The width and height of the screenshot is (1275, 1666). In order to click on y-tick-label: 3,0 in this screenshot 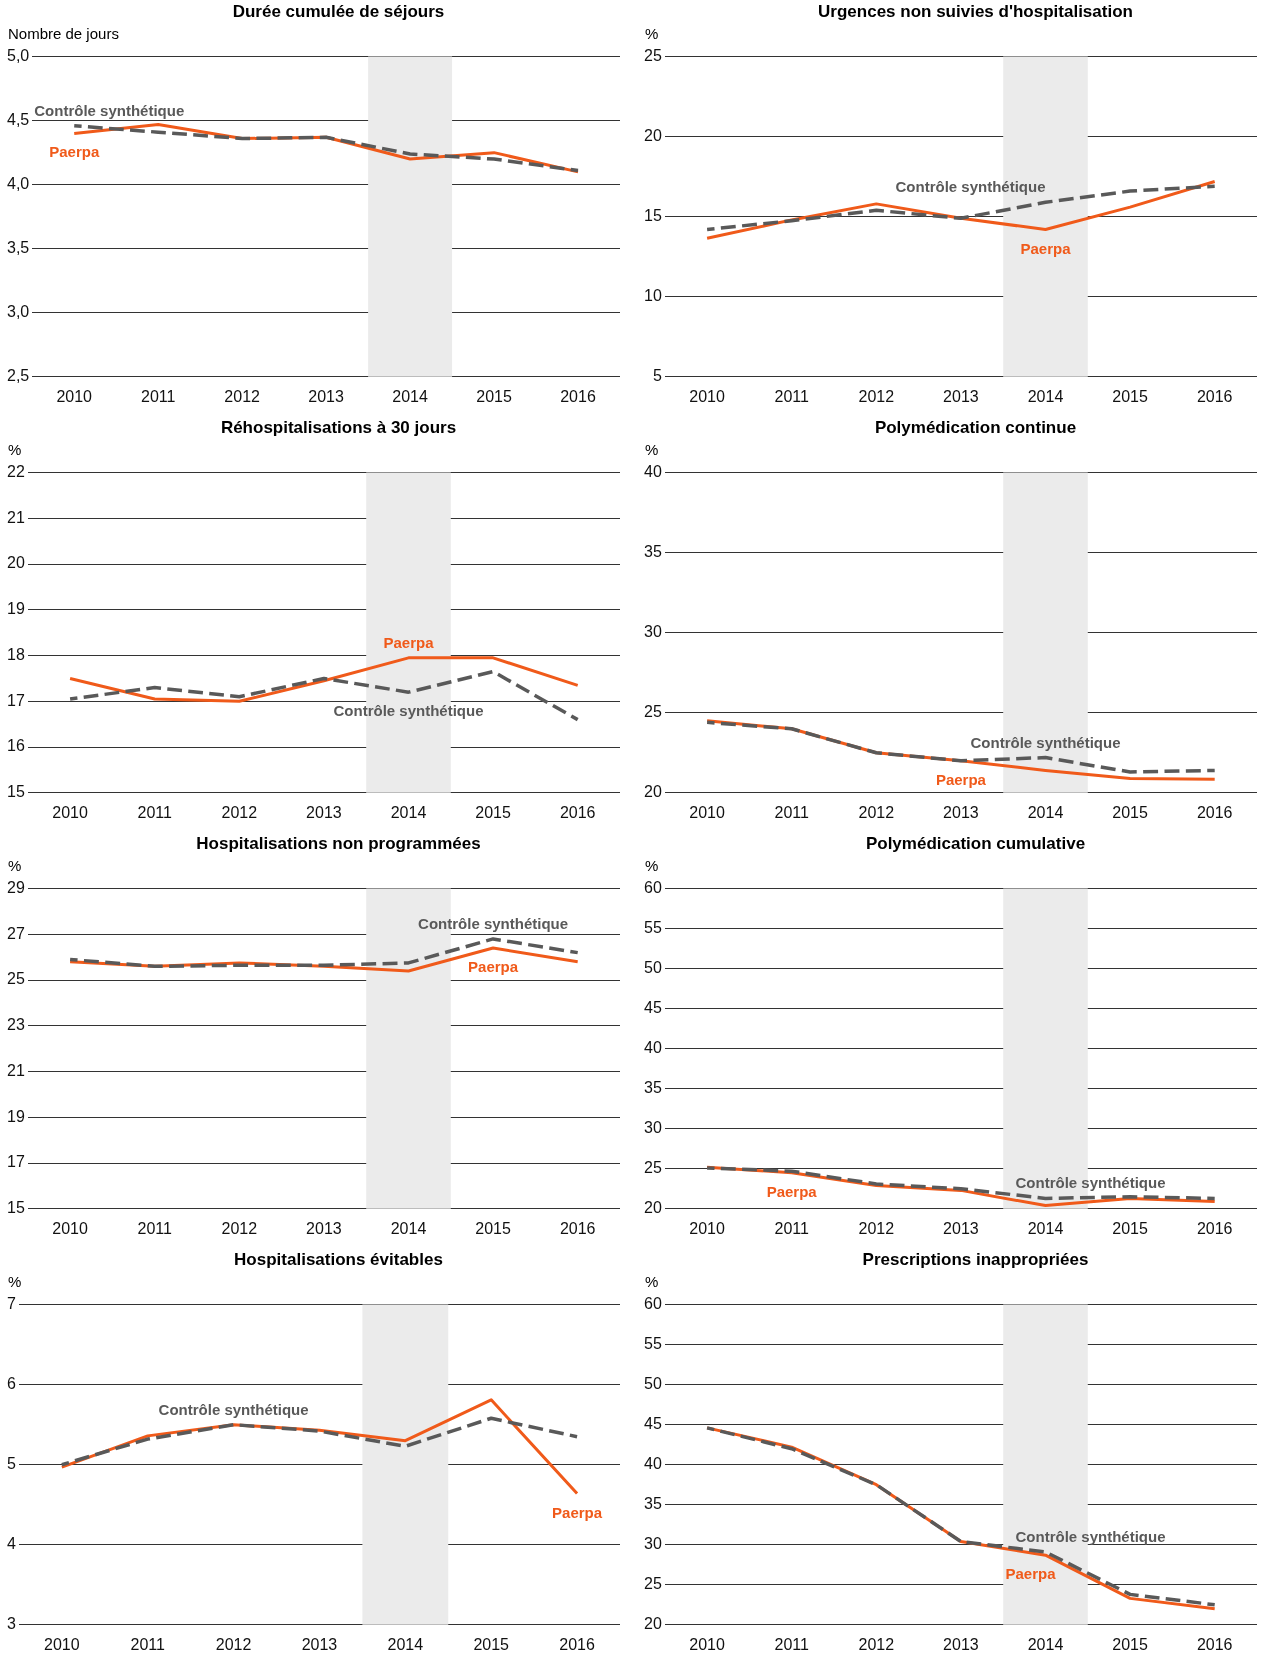, I will do `click(18, 312)`.